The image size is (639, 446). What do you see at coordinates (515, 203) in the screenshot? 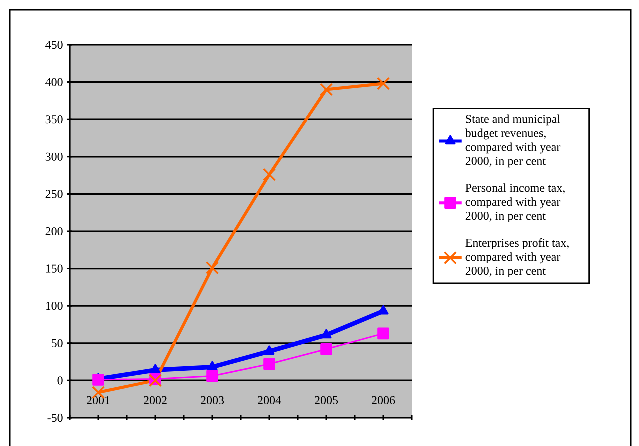
I see `legend-label: Personal income tax, compared with year 2000, in per cent` at bounding box center [515, 203].